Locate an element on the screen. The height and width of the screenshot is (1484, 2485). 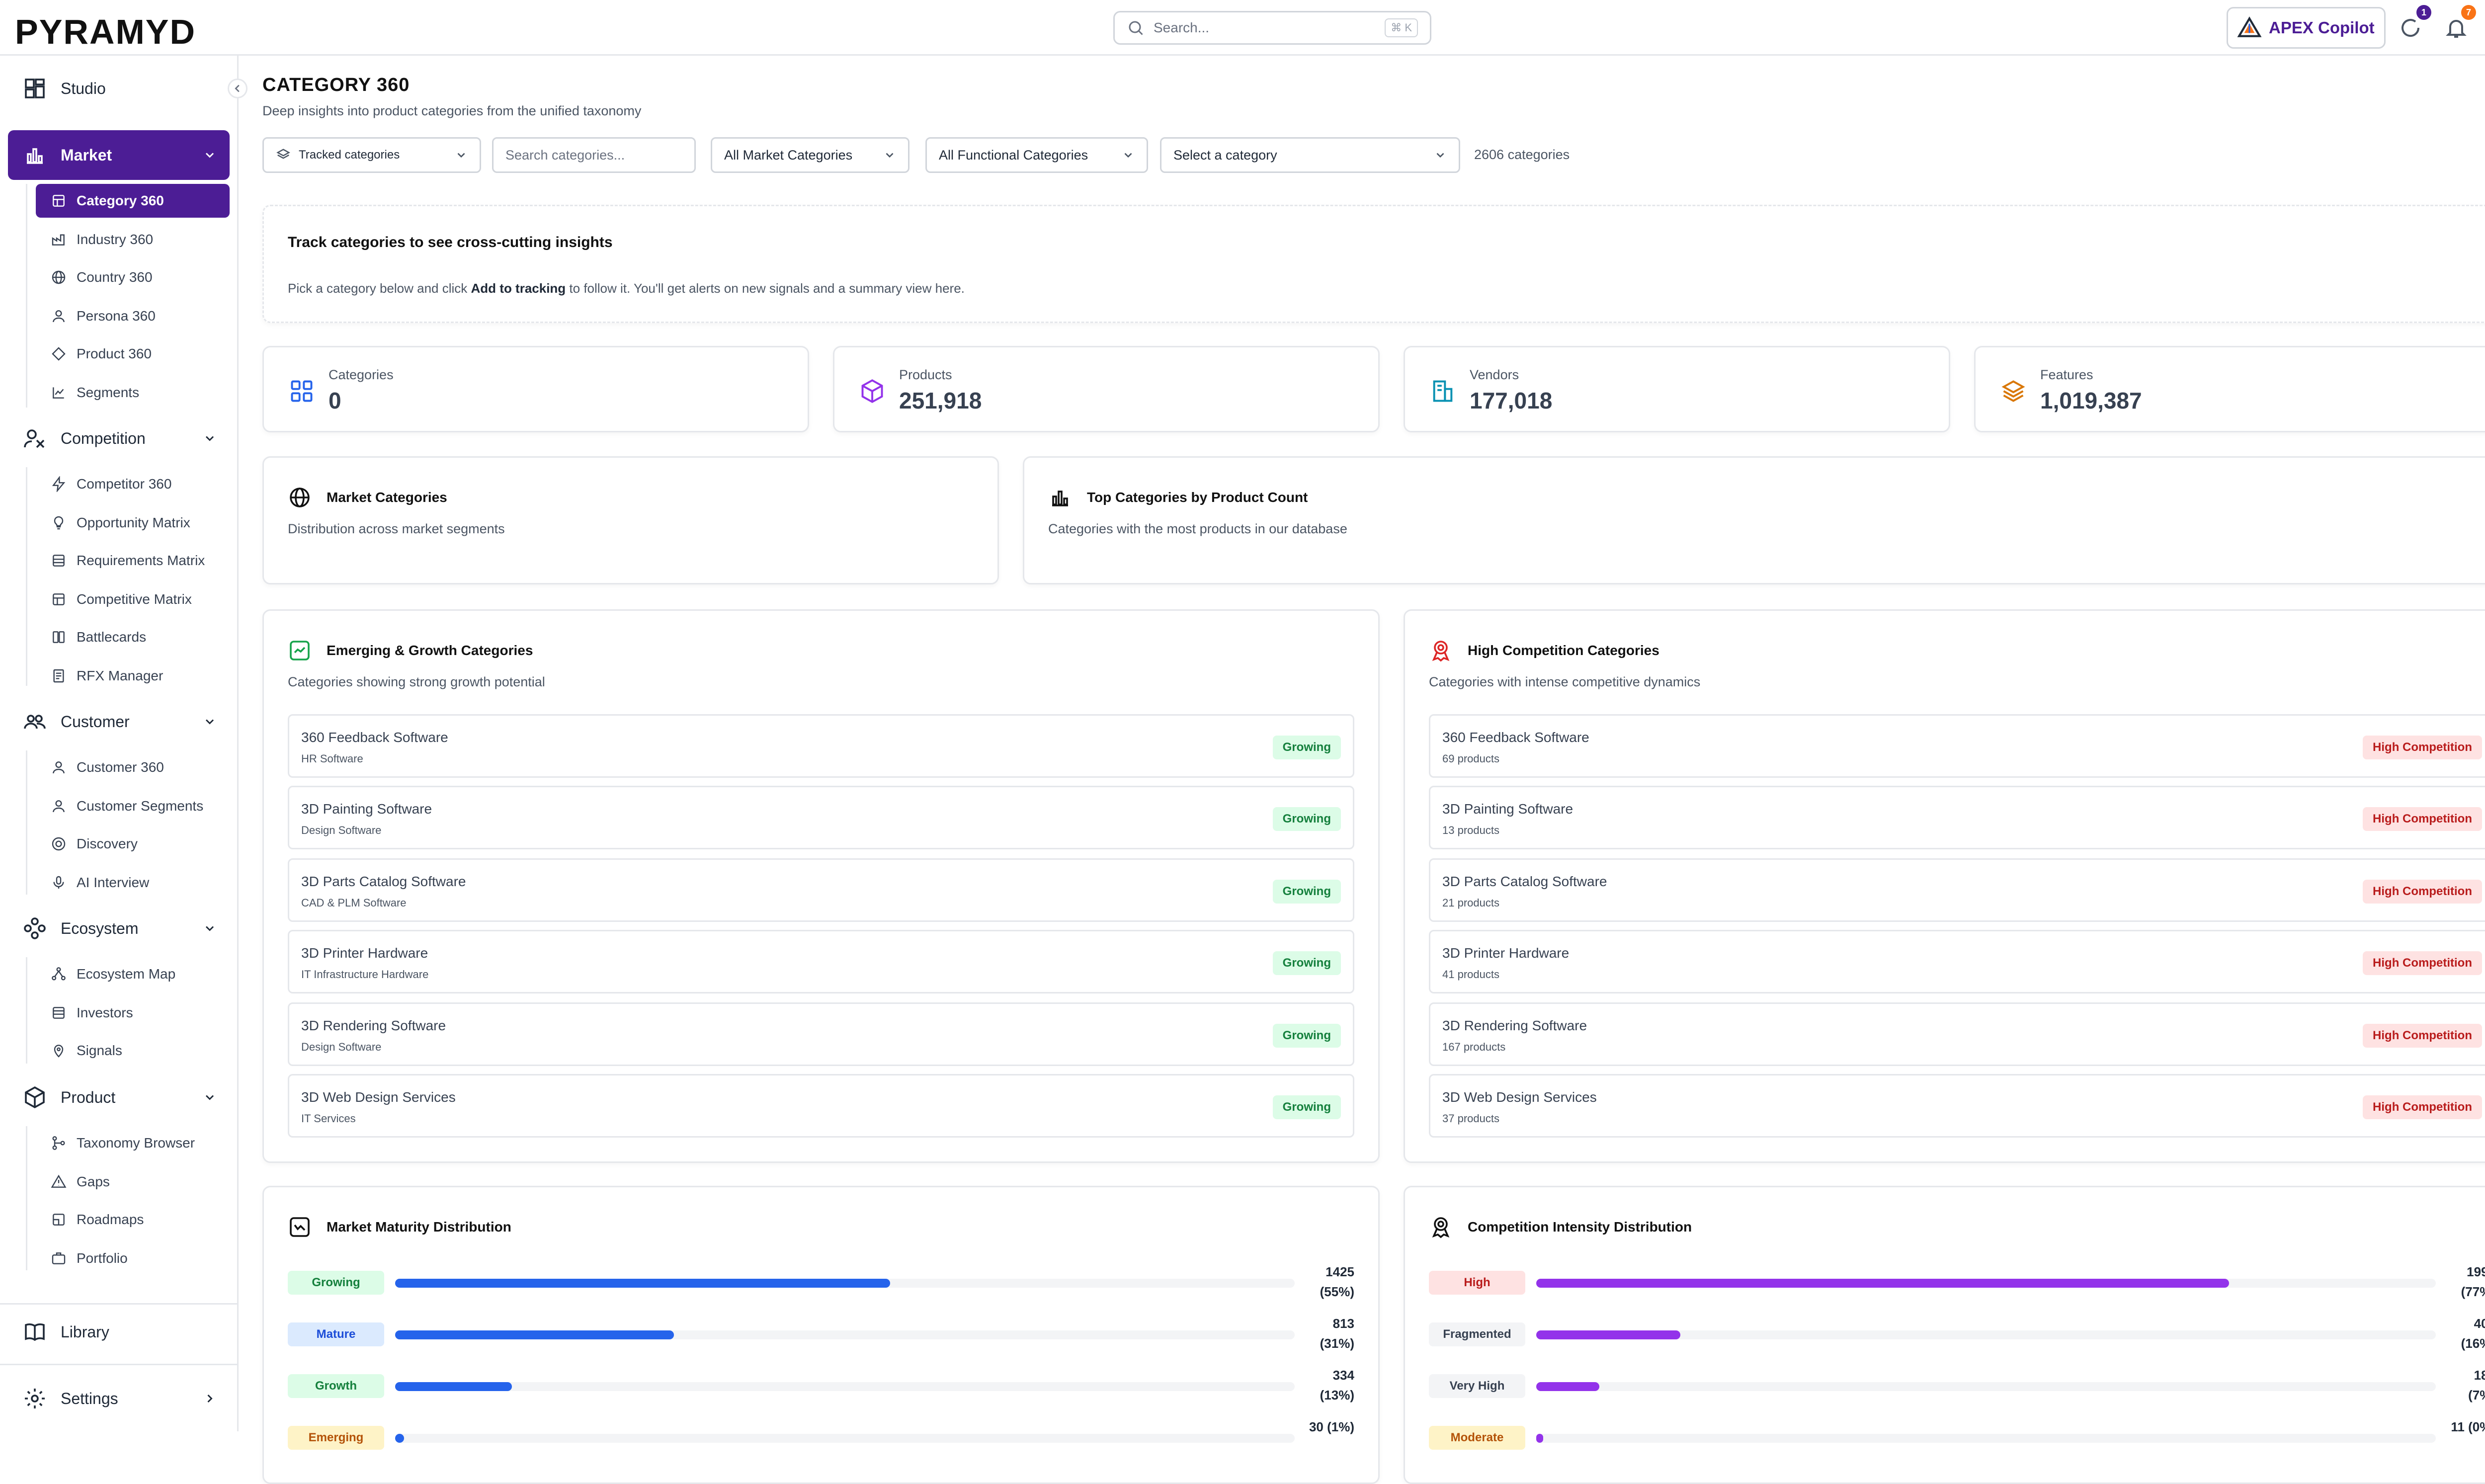
stat-card-features: Features 1,019,387 is located at coordinates (2229, 389).